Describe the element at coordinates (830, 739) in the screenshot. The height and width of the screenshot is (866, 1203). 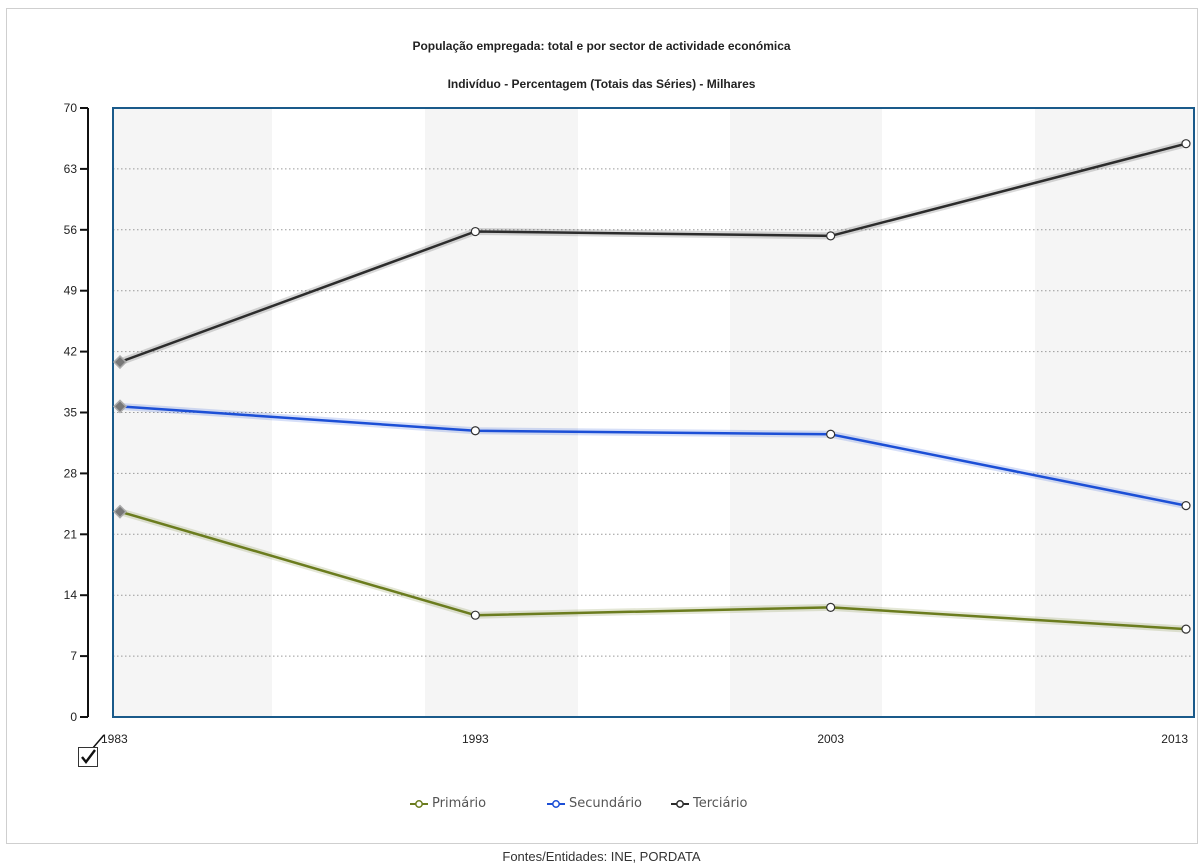
I see `x-tick-label: 2003` at that location.